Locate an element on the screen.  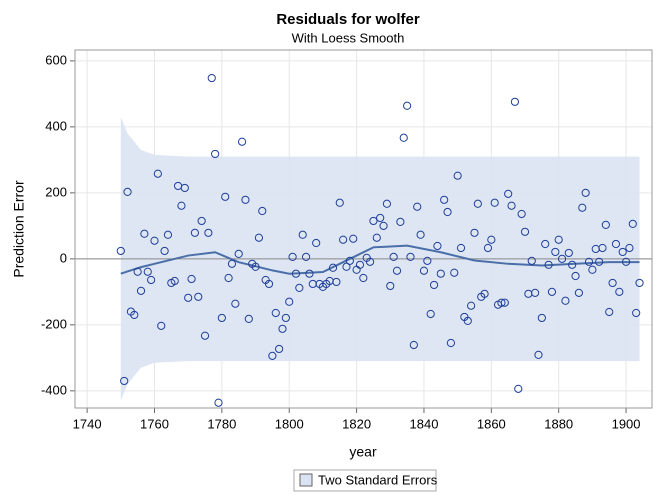
x-tick-label: 1780 is located at coordinates (221, 423).